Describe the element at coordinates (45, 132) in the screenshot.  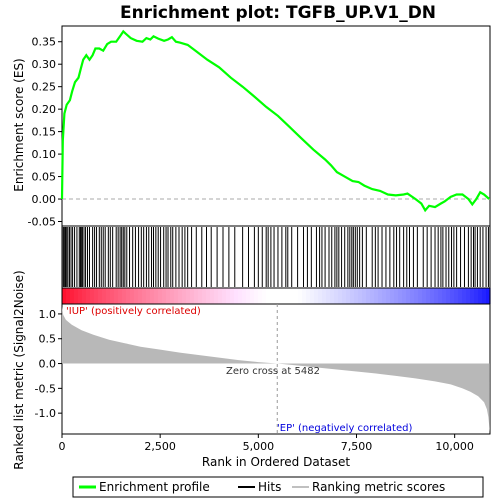
I see `es-y-axis: -0.05 0.00 0.05 0.10 0.15 0.20 0.25 0.30 0.35` at that location.